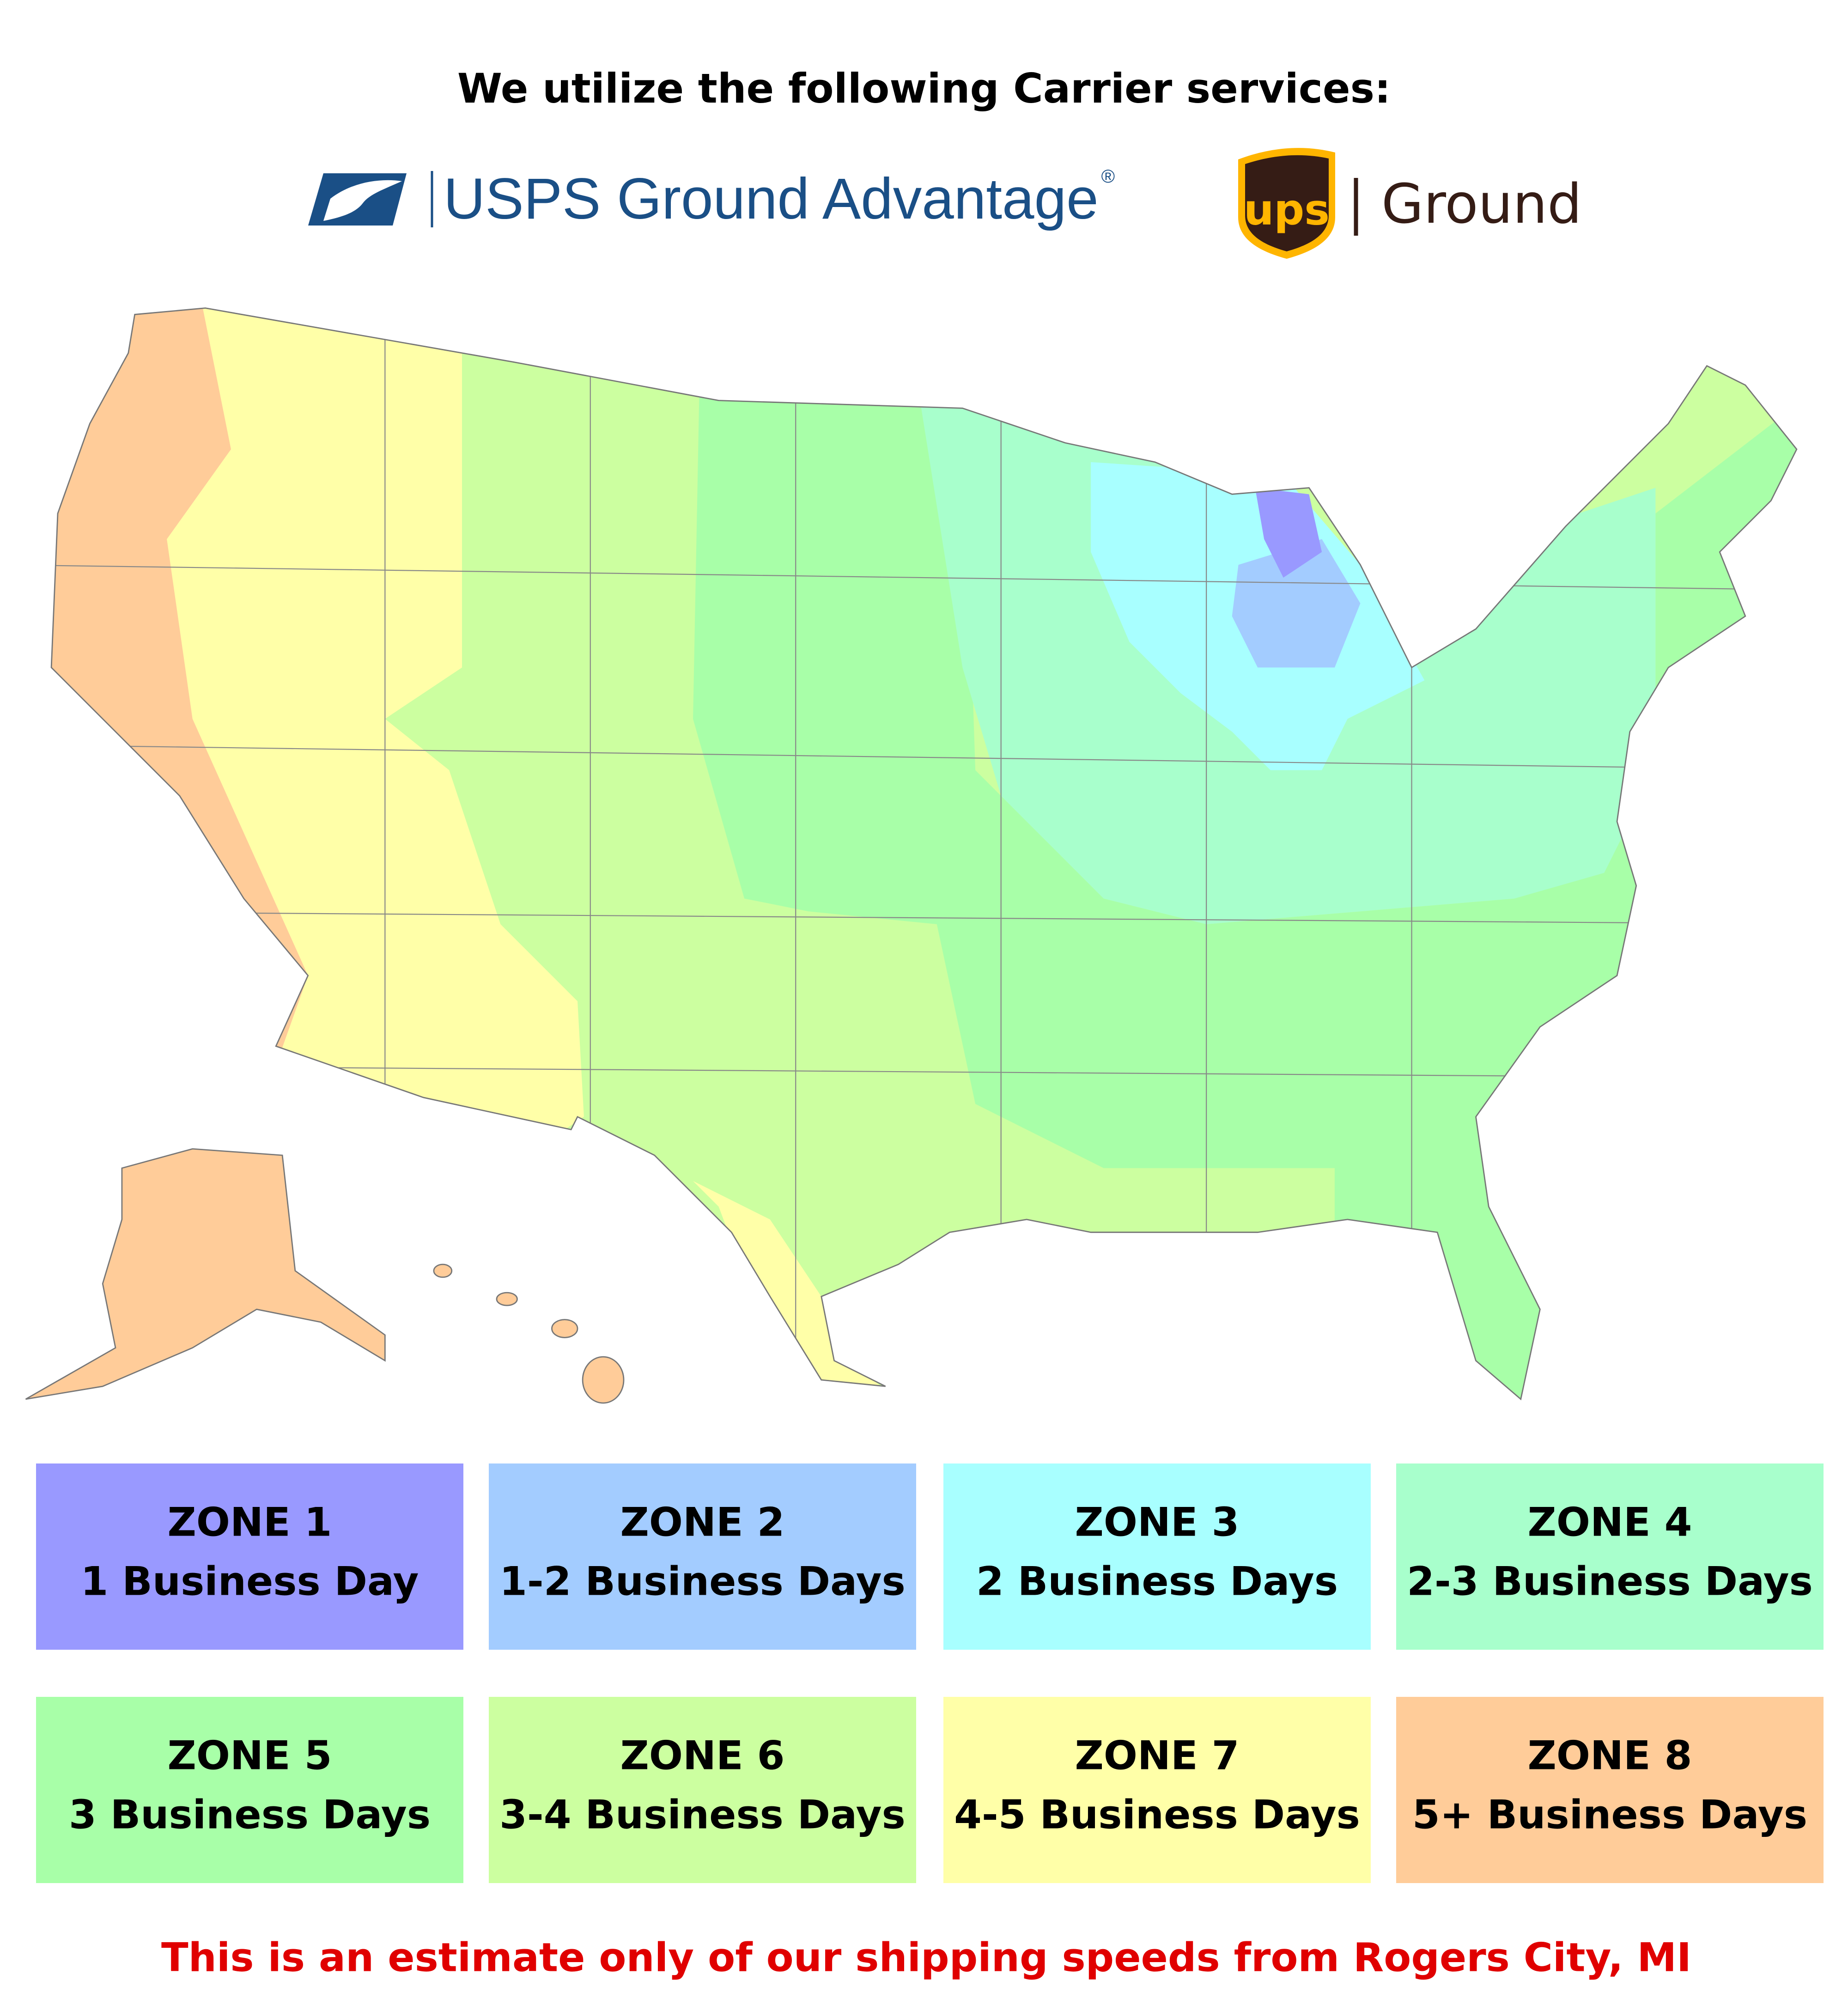 The width and height of the screenshot is (1848, 2000). Describe the element at coordinates (702, 1522) in the screenshot. I see `zone-name: ZONE 2` at that location.